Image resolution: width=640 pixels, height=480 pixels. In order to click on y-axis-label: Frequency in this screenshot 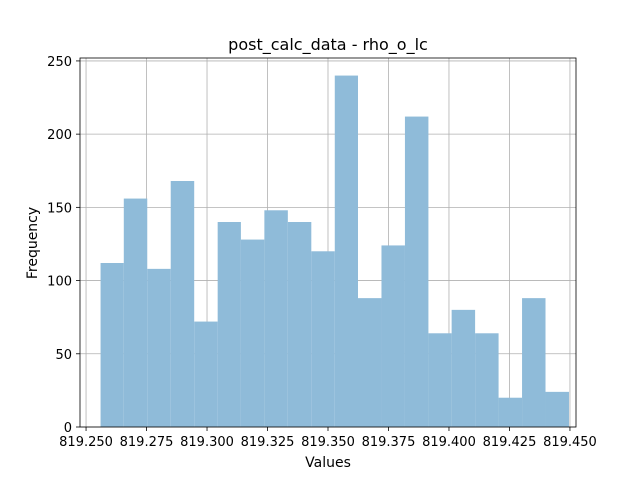, I will do `click(33, 243)`.